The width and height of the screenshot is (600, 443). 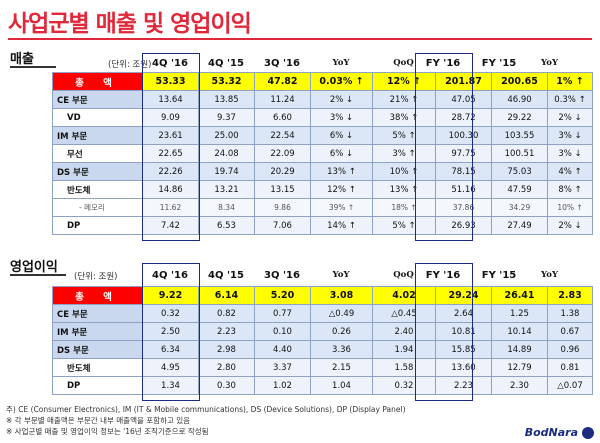 What do you see at coordinates (170, 367) in the screenshot?
I see `table-cell: 4.95` at bounding box center [170, 367].